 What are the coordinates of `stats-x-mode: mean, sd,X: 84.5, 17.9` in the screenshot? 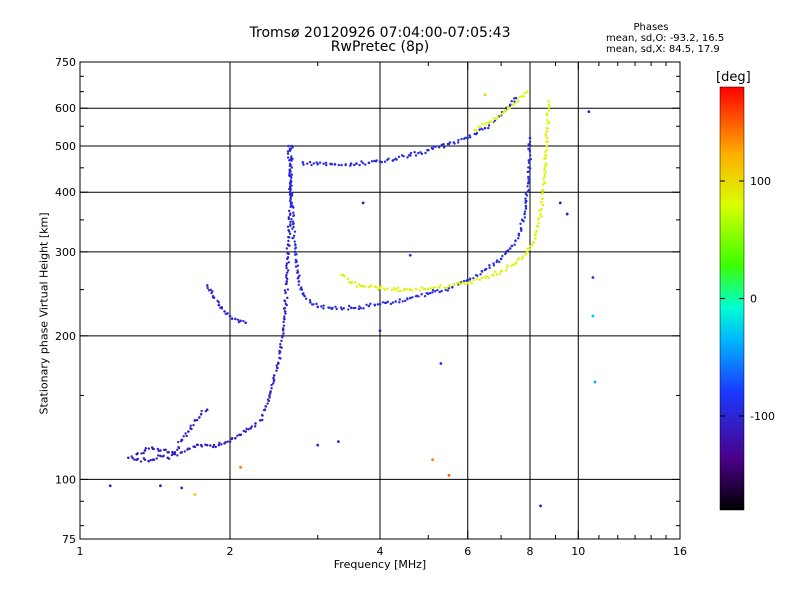 It's located at (663, 49).